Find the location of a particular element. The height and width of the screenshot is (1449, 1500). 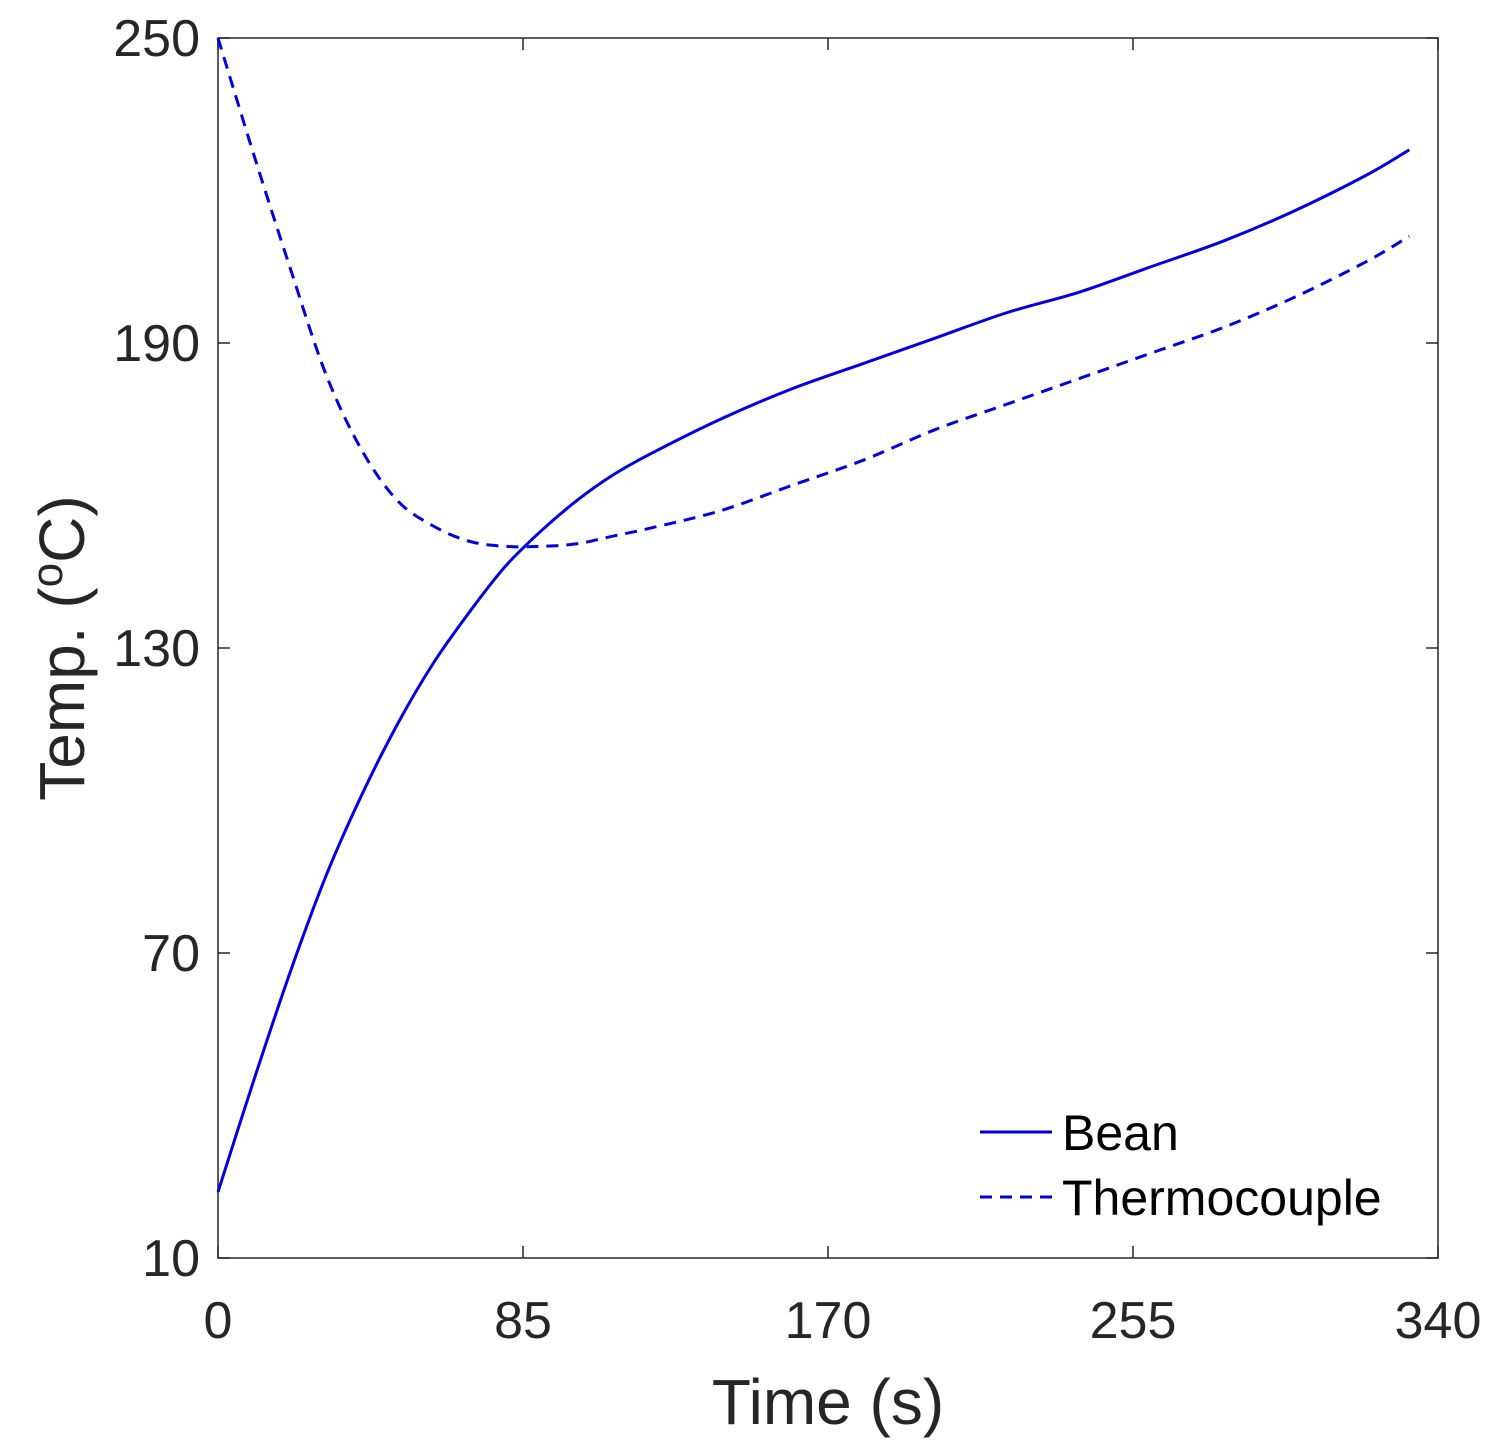

y-axis-label-unit: C) is located at coordinates (62, 529).